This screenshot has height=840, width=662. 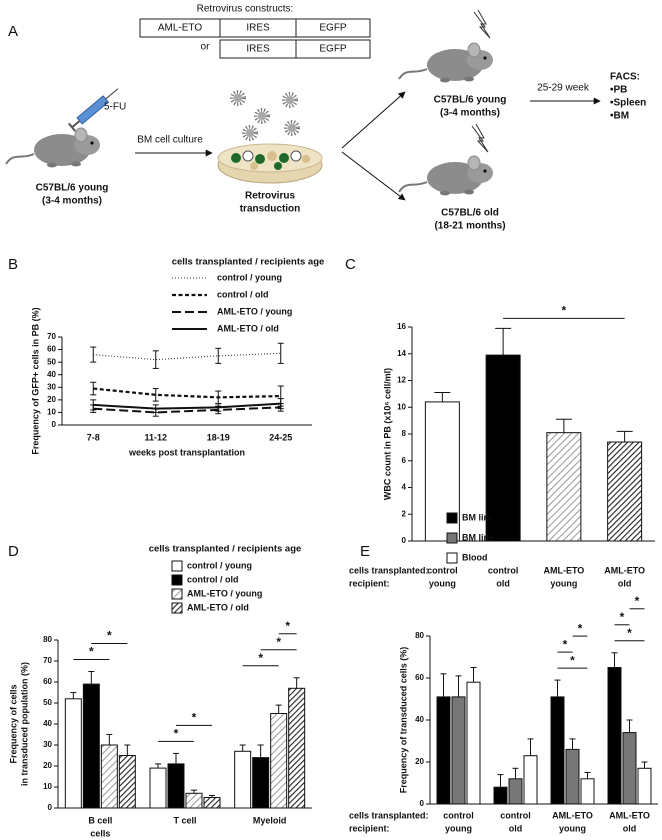 I want to click on recipient-label: C57BL/6 young, so click(x=470, y=100).